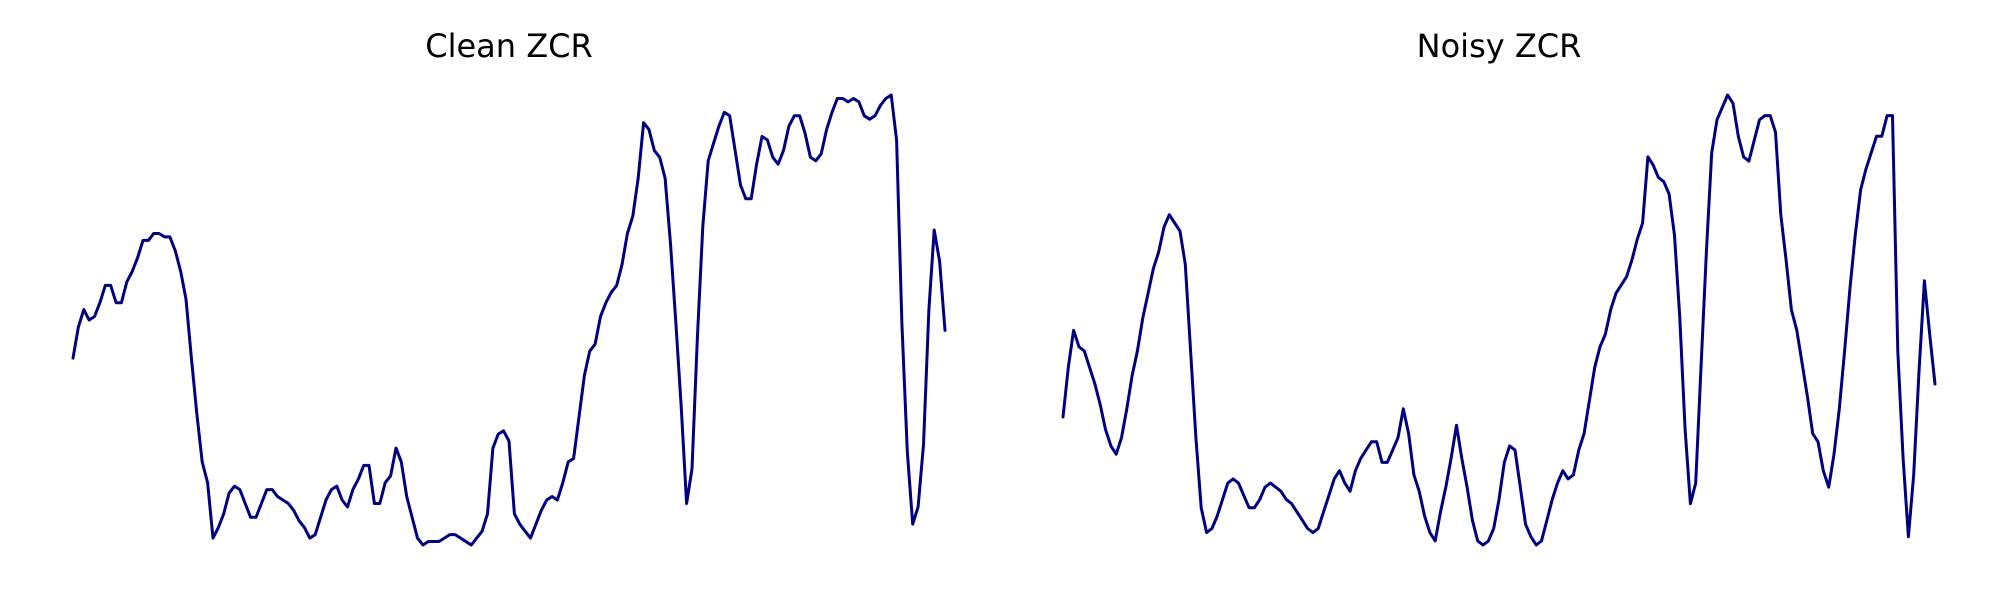  What do you see at coordinates (1499, 46) in the screenshot?
I see `noisy-zcr-title: Noisy ZCR` at bounding box center [1499, 46].